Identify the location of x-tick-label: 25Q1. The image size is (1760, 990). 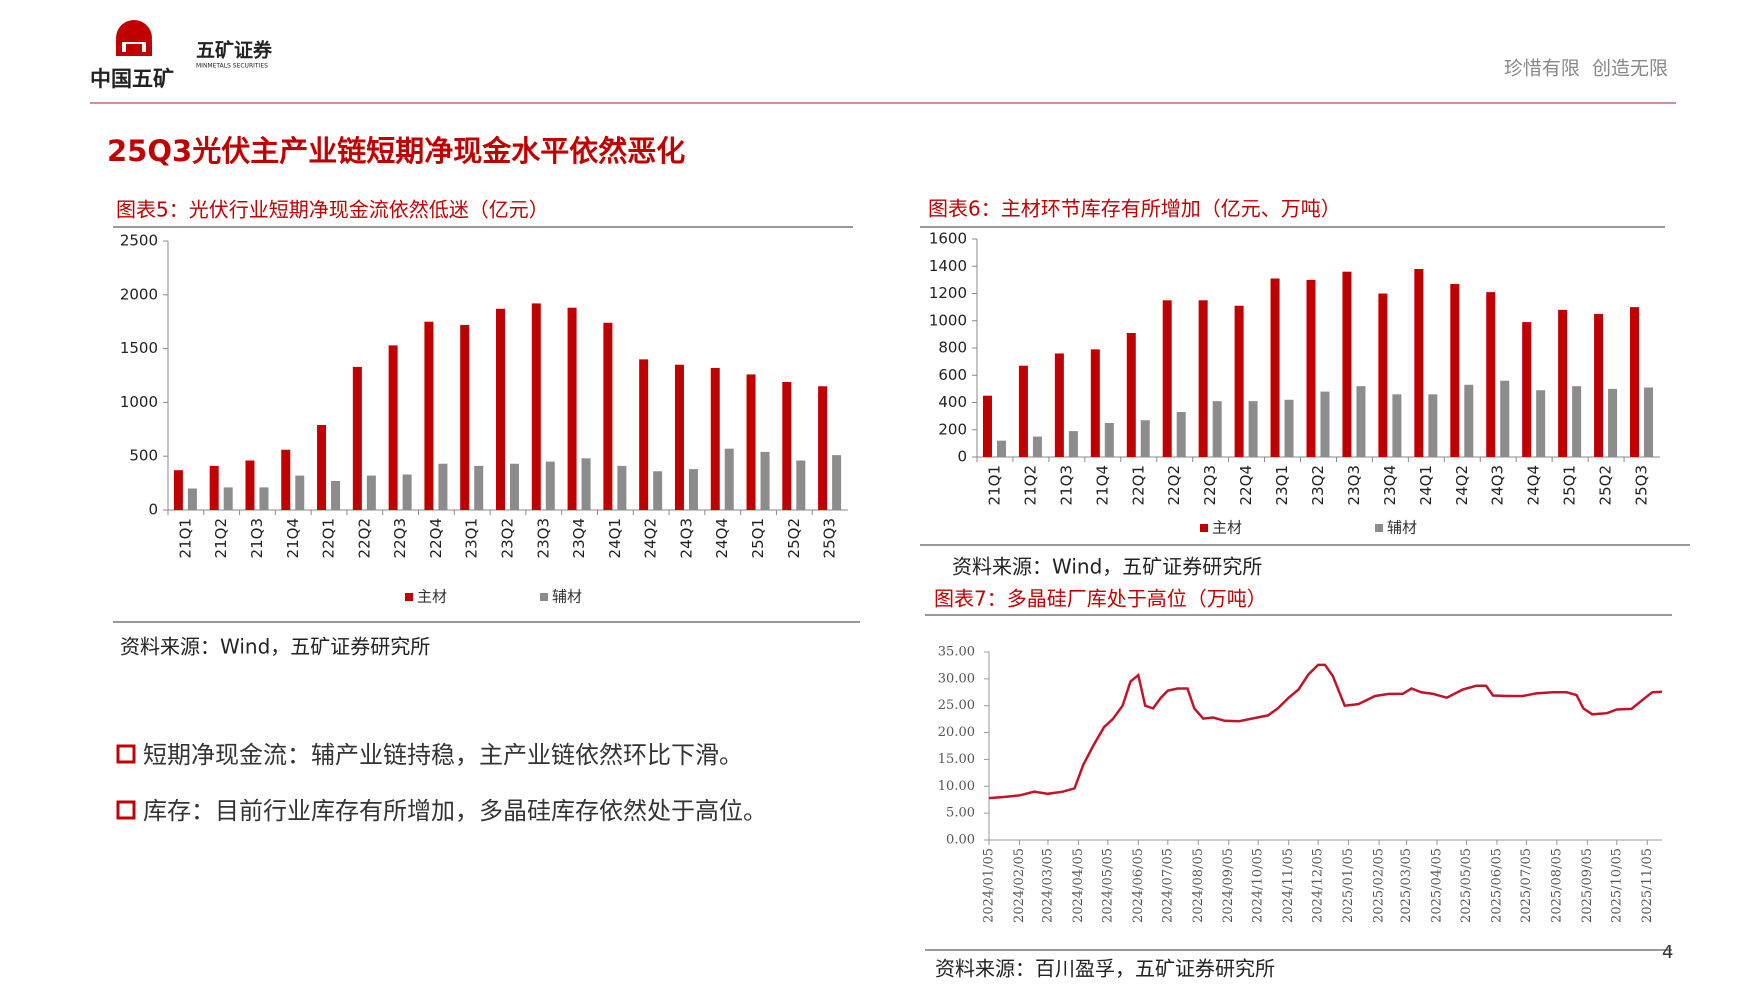
(1570, 485).